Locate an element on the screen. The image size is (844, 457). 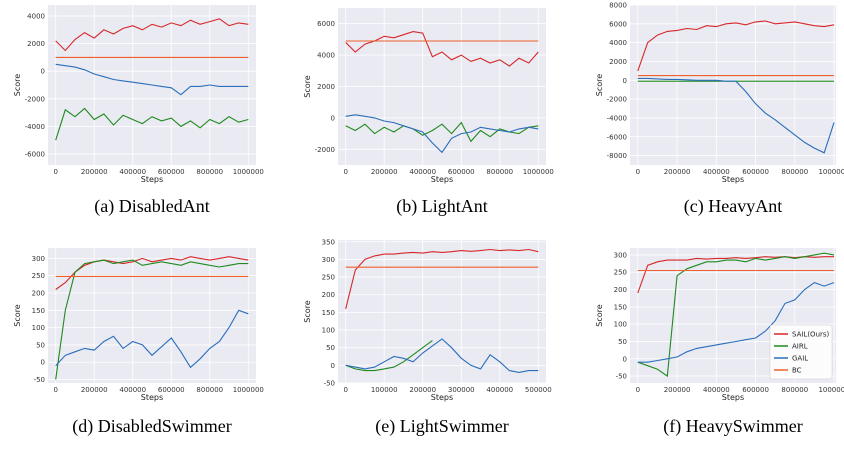
y-tick-label: 8000 is located at coordinates (618, 6).